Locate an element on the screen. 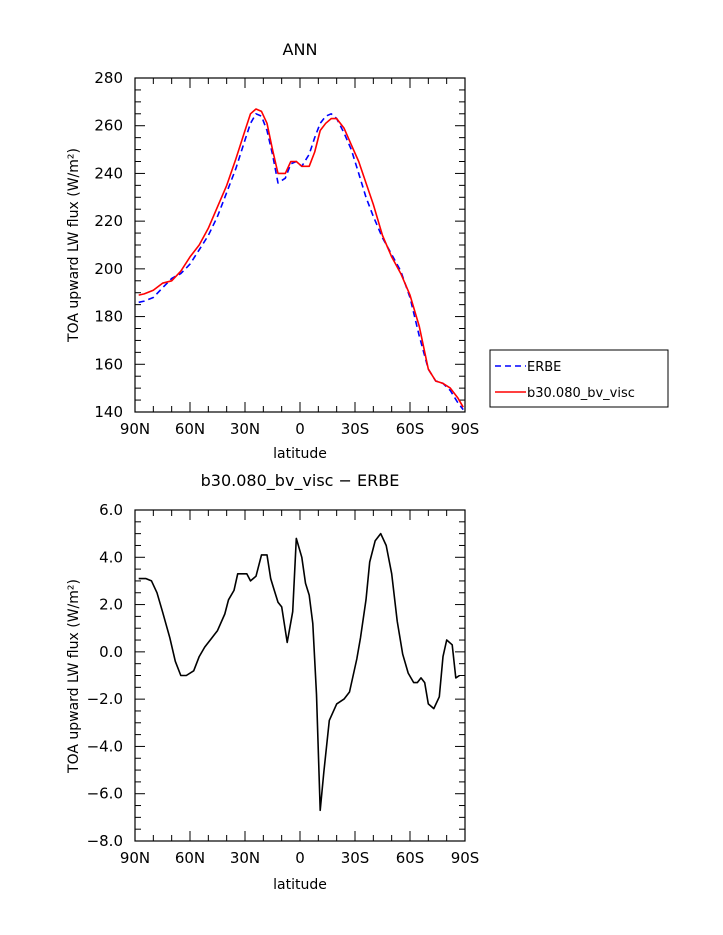 The height and width of the screenshot is (935, 723). bottom-y-tick-label: 4.0 is located at coordinates (111, 557).